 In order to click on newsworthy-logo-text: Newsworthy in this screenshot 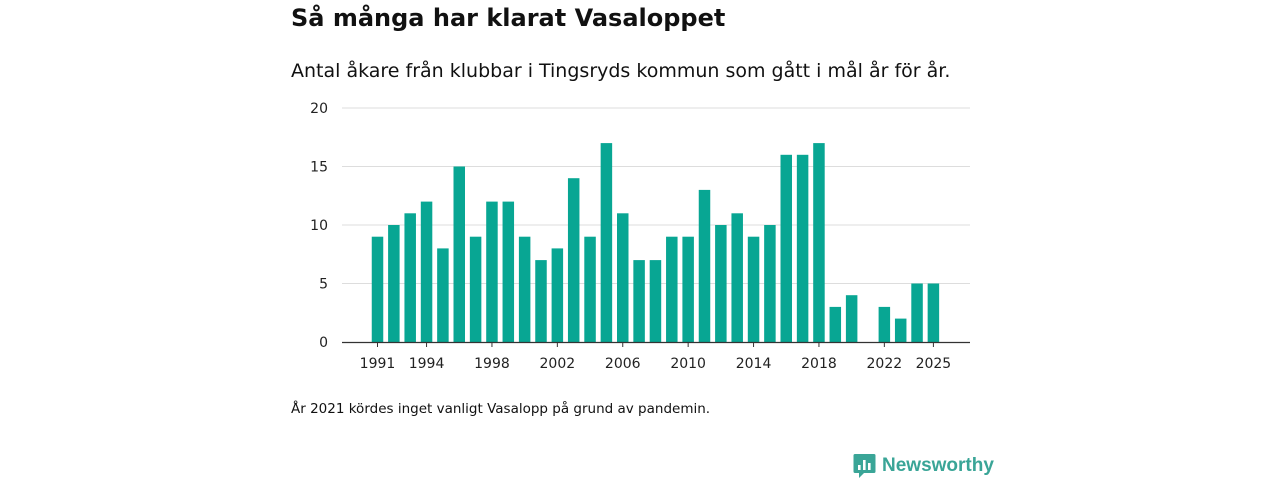, I will do `click(938, 465)`.